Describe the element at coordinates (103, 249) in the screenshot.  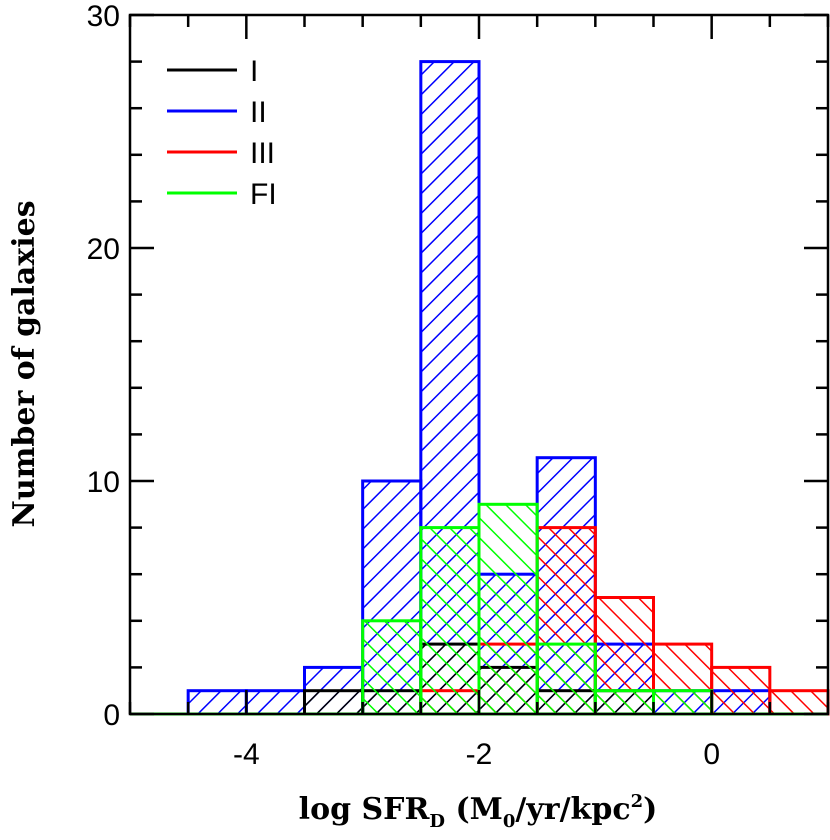
I see `y-tick-label-20: 20` at that location.